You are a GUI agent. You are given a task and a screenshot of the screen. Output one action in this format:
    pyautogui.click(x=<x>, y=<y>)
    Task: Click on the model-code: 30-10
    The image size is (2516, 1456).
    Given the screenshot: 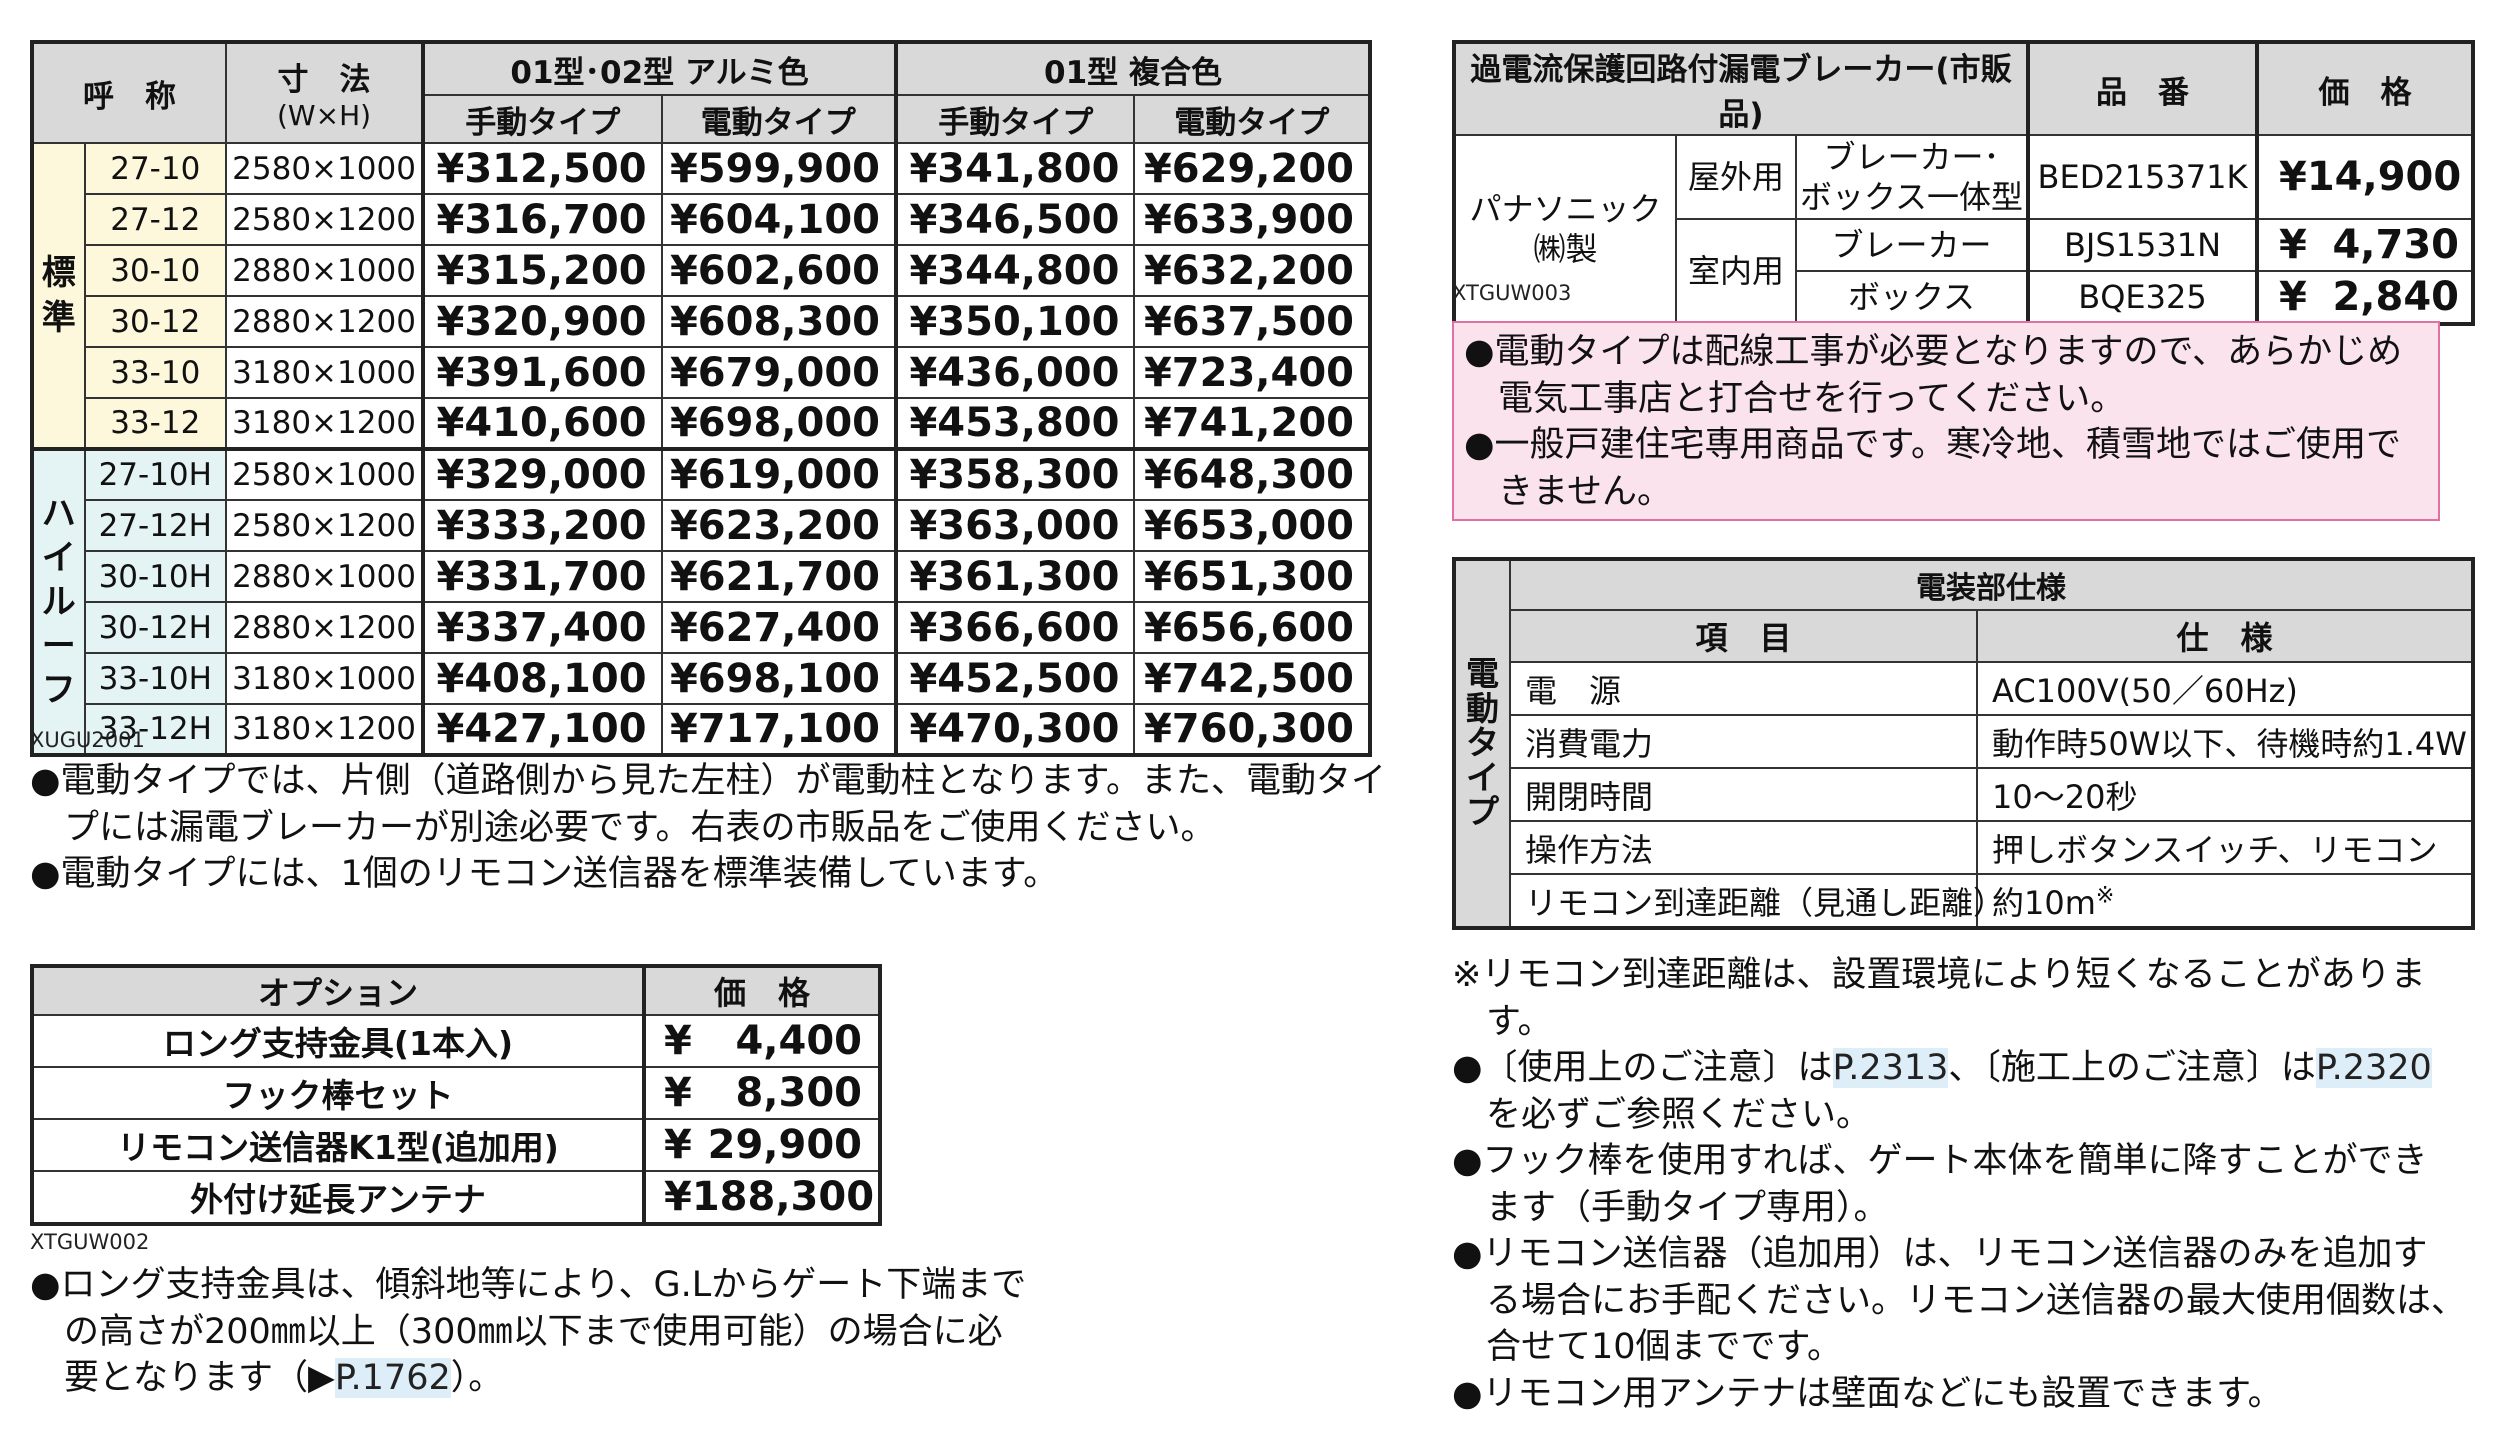 What is the action you would take?
    pyautogui.click(x=155, y=270)
    